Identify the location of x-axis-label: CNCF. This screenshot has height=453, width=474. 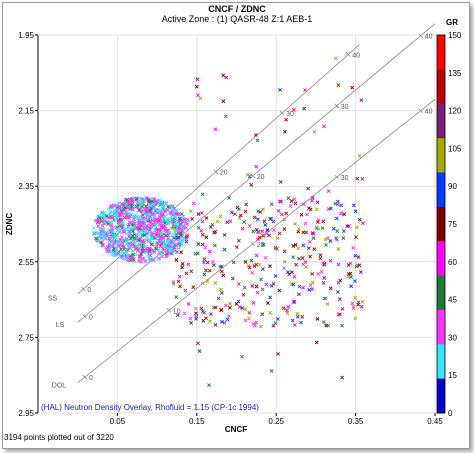
(236, 429).